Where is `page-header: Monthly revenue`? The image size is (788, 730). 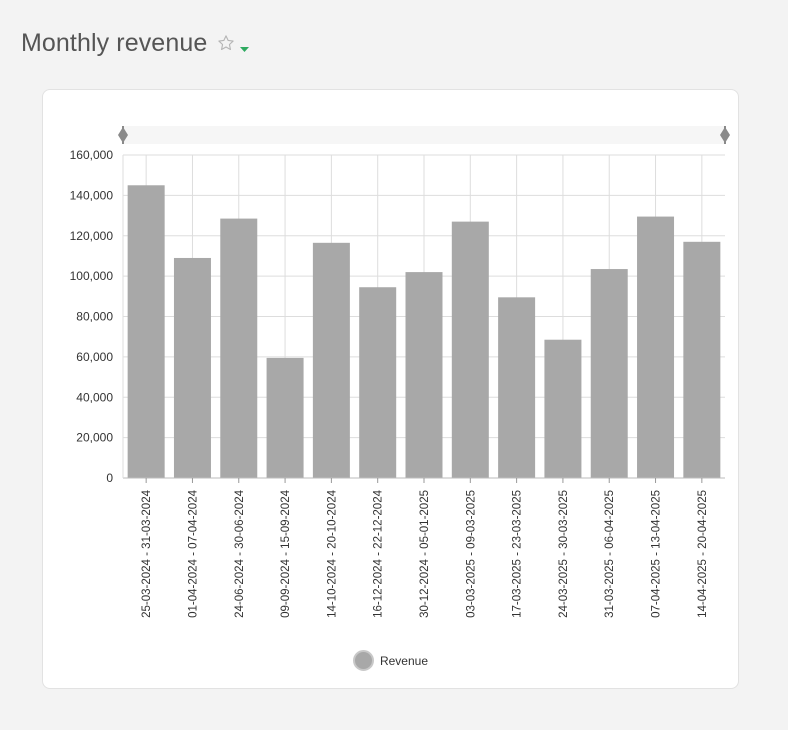 page-header: Monthly revenue is located at coordinates (135, 43).